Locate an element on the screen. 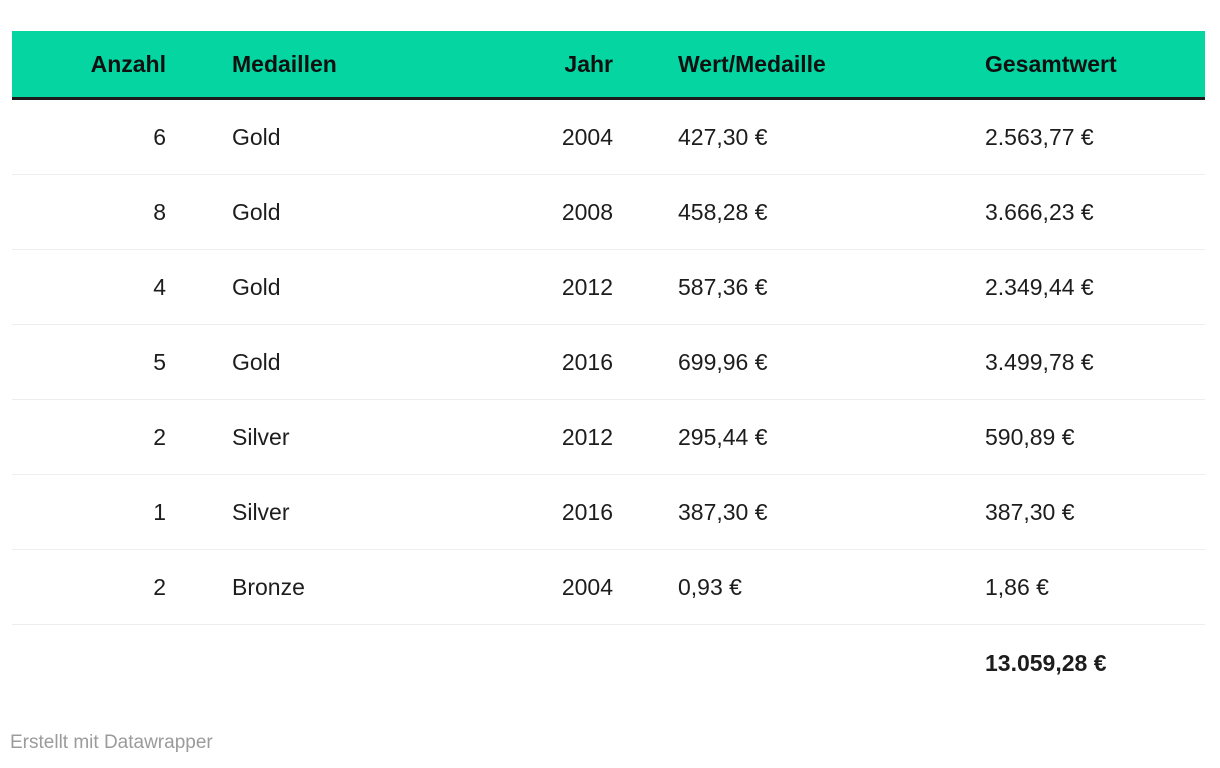 This screenshot has width=1220, height=768. cell-anzahl: 1 is located at coordinates (97, 512).